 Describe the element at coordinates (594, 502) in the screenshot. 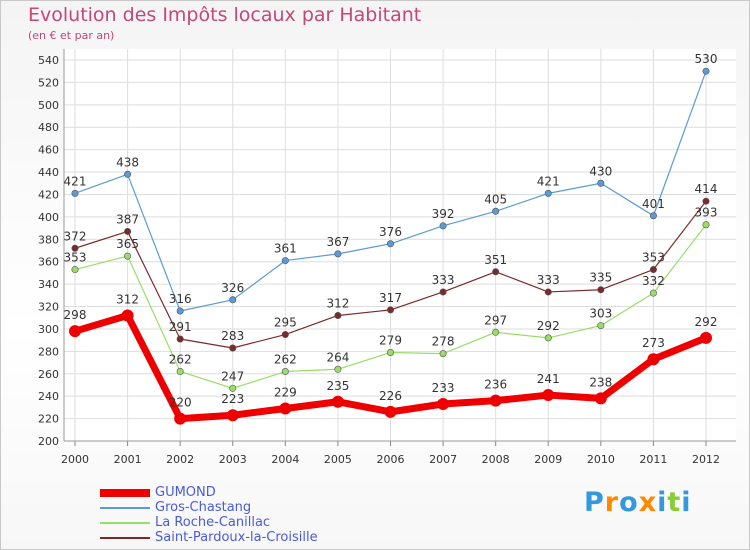

I see `logo-letter: P` at that location.